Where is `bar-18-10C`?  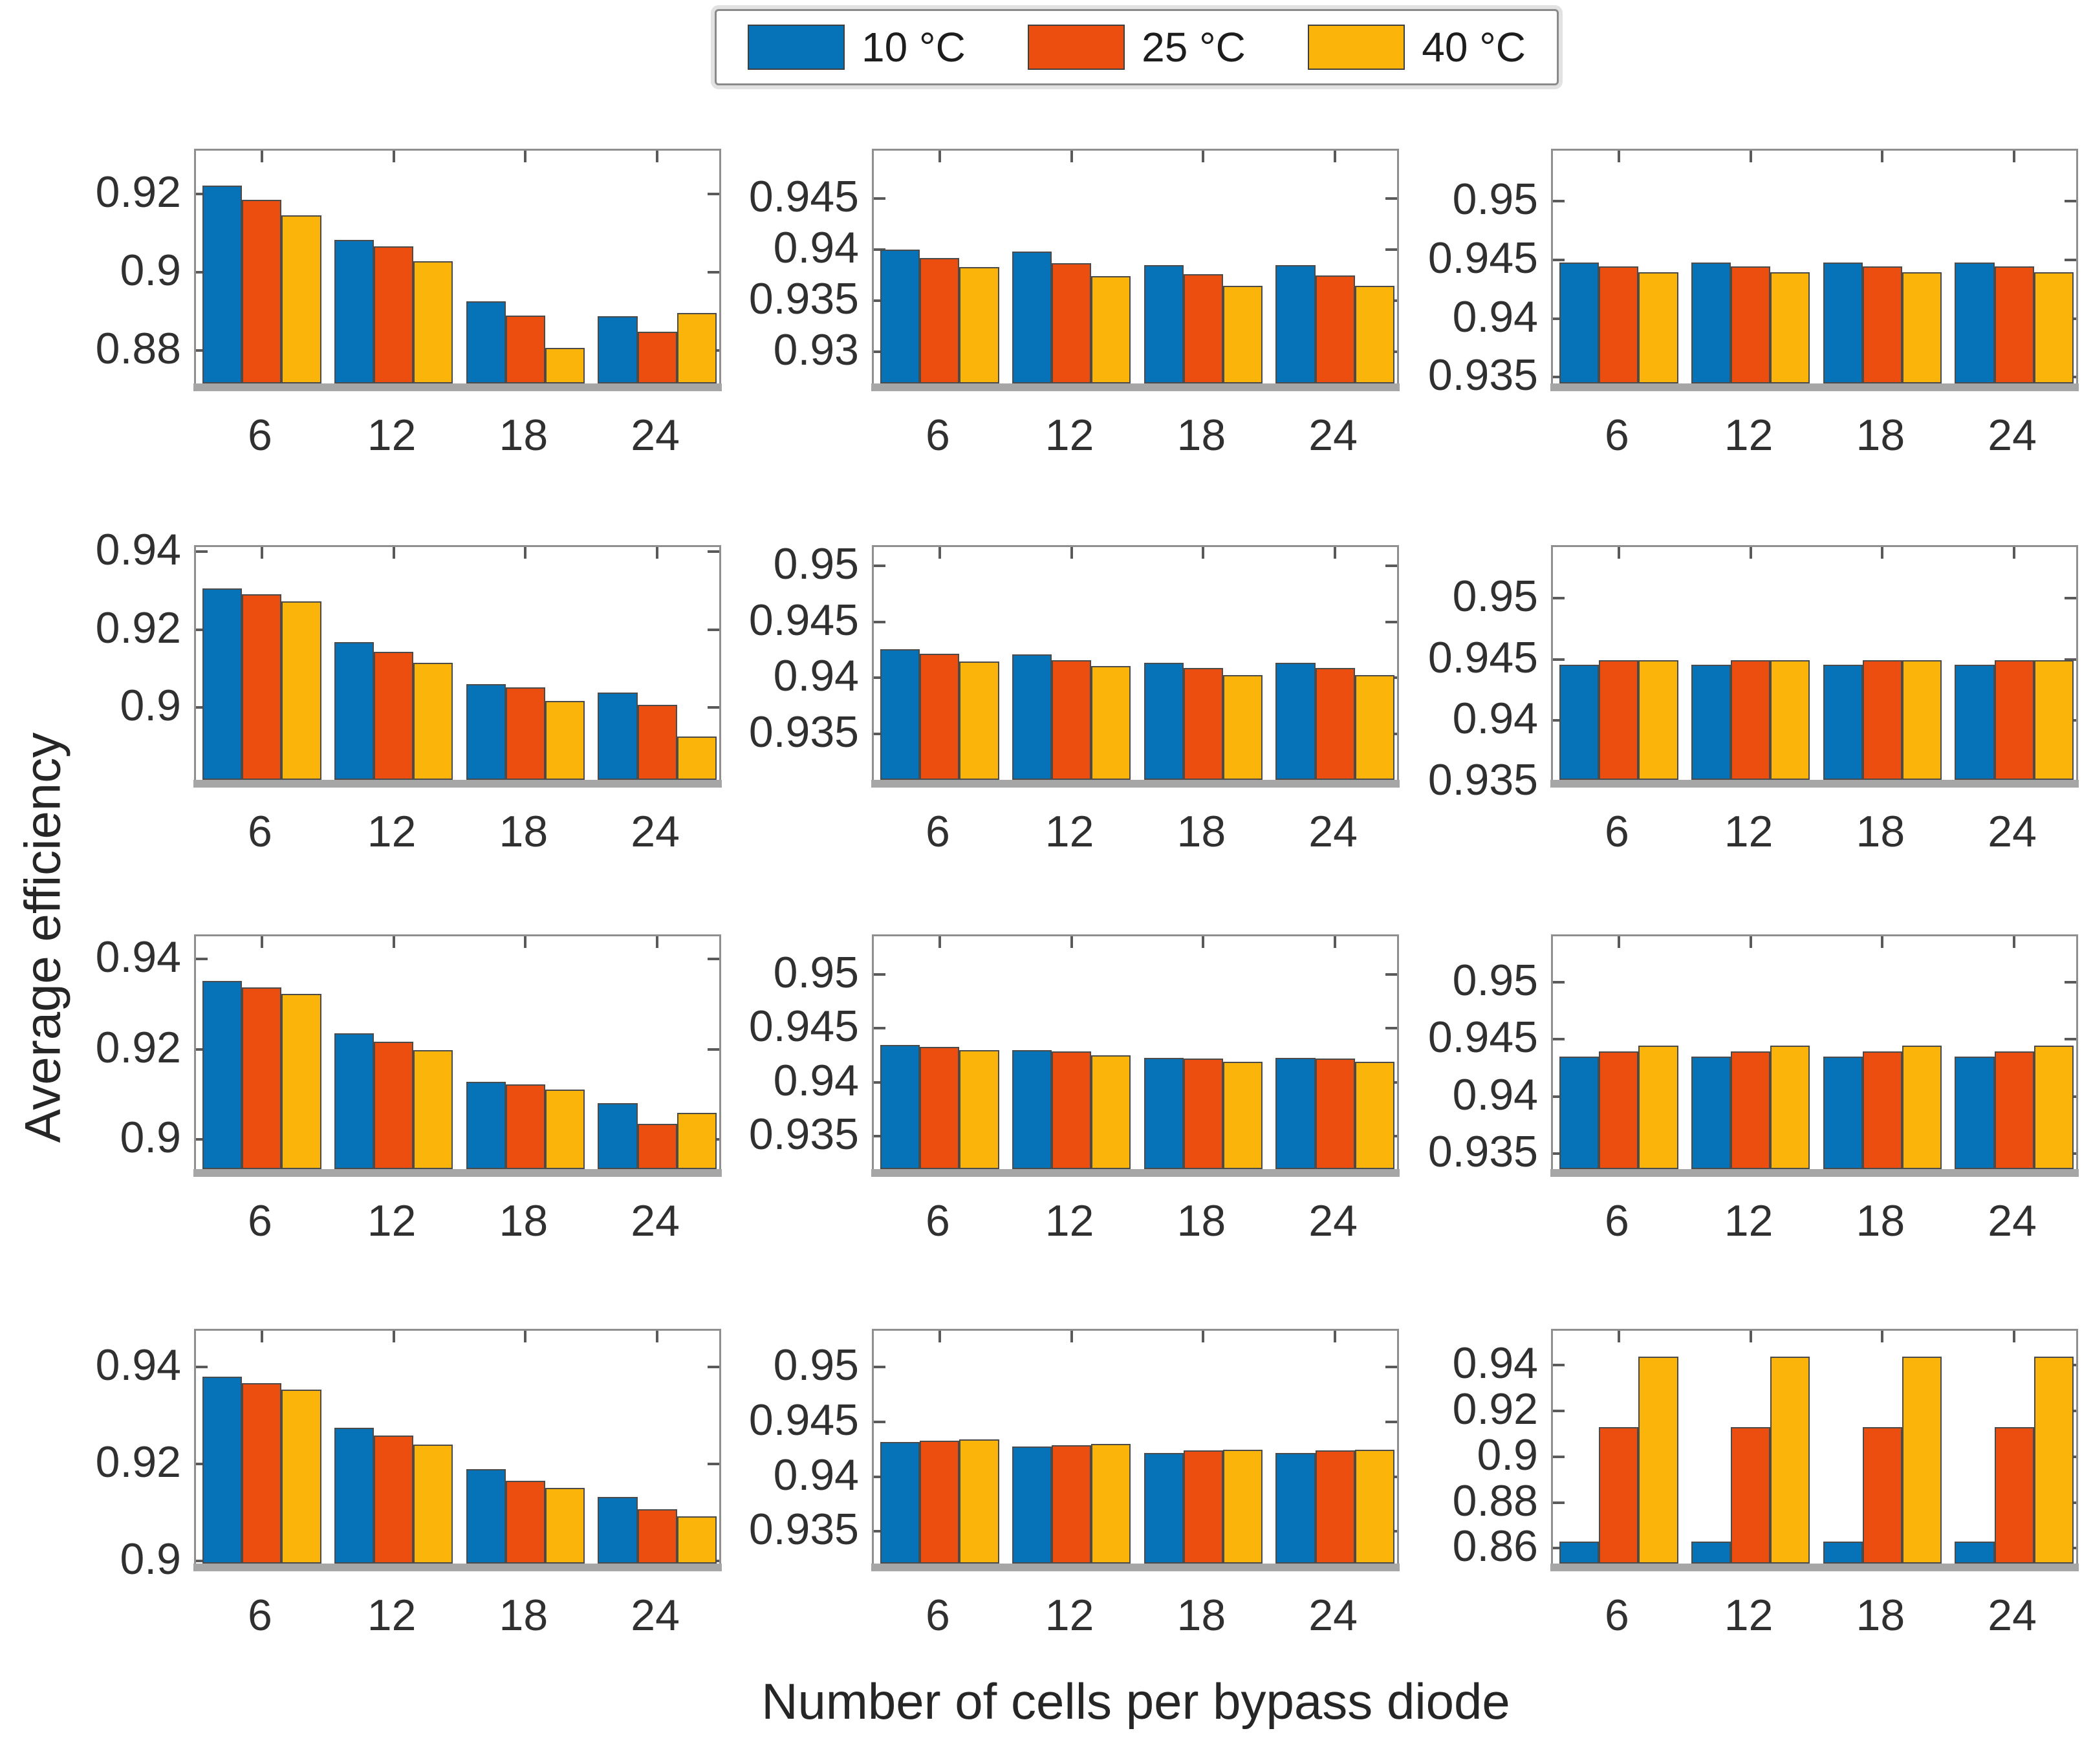
bar-18-10C is located at coordinates (486, 1516).